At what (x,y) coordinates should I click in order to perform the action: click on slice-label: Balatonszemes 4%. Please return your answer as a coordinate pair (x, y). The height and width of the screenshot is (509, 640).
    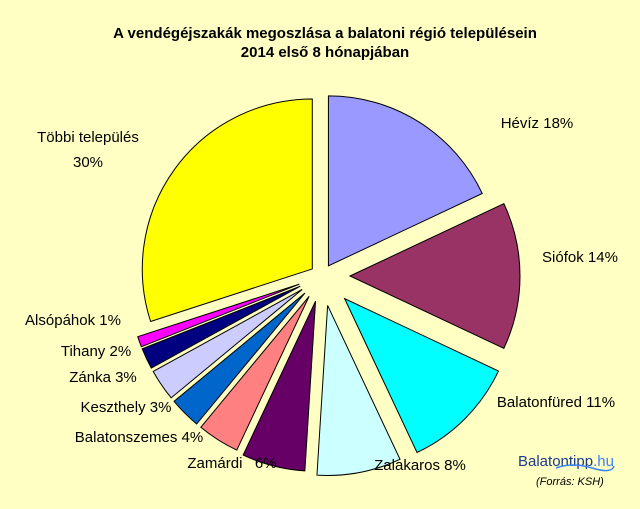
    Looking at the image, I should click on (139, 437).